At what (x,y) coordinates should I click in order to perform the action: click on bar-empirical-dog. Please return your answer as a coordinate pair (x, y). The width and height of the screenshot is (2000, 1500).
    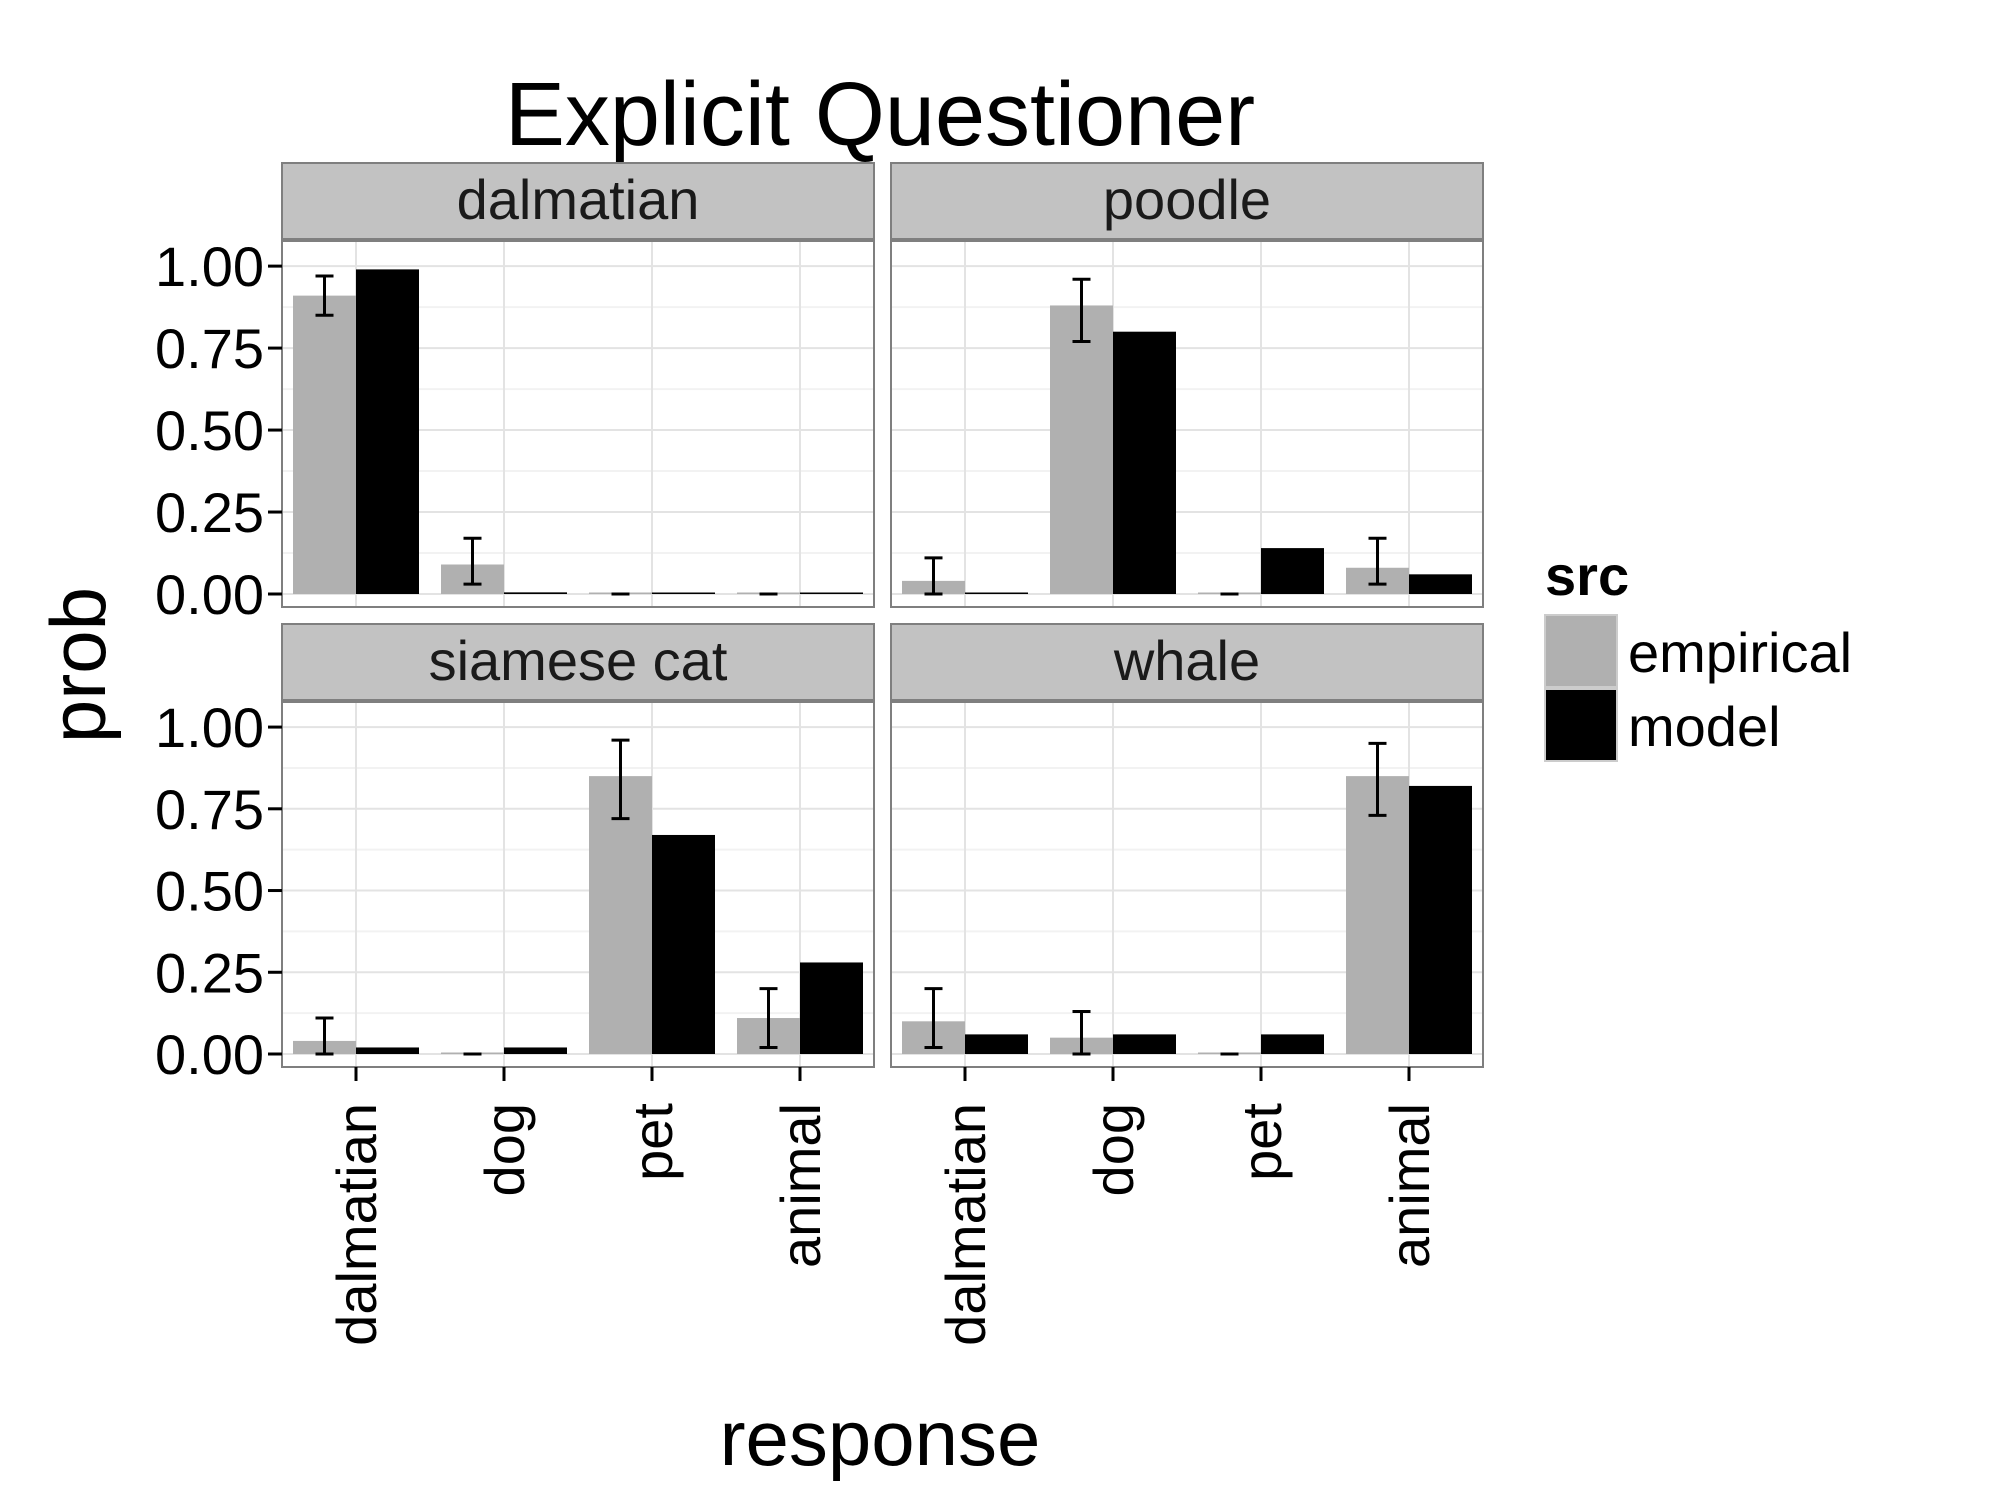
    Looking at the image, I should click on (1081, 449).